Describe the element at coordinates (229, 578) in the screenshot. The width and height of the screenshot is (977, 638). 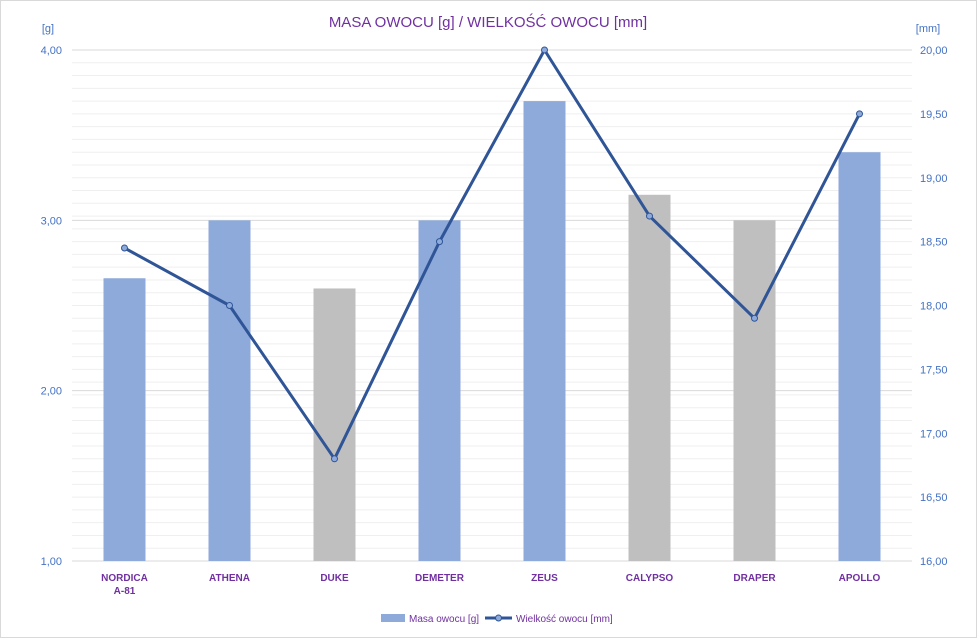
I see `category-label: ATHENA` at that location.